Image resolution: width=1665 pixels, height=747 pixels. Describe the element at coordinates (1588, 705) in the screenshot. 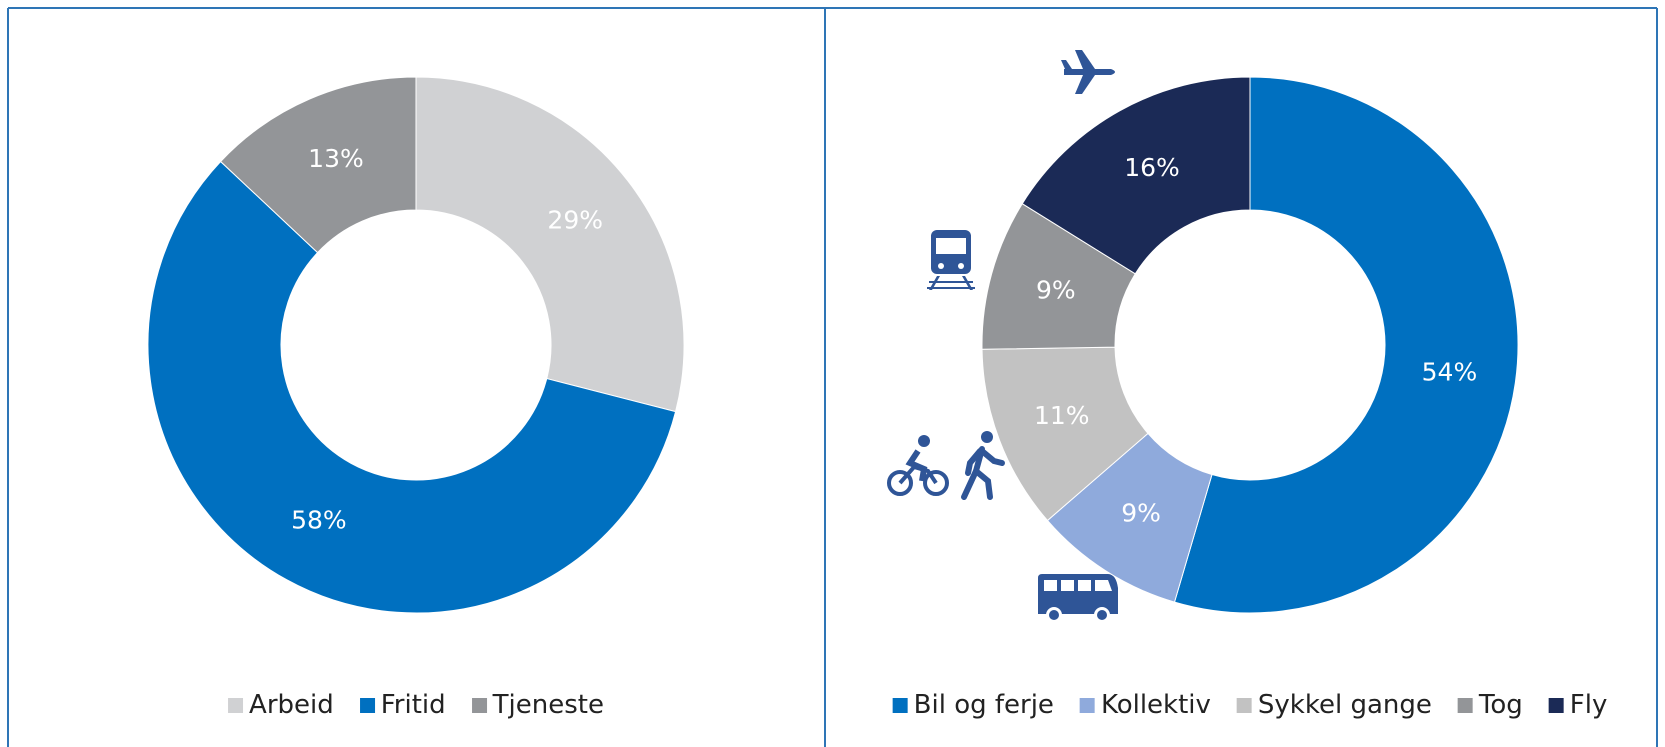

I see `legend-label: Fly` at that location.